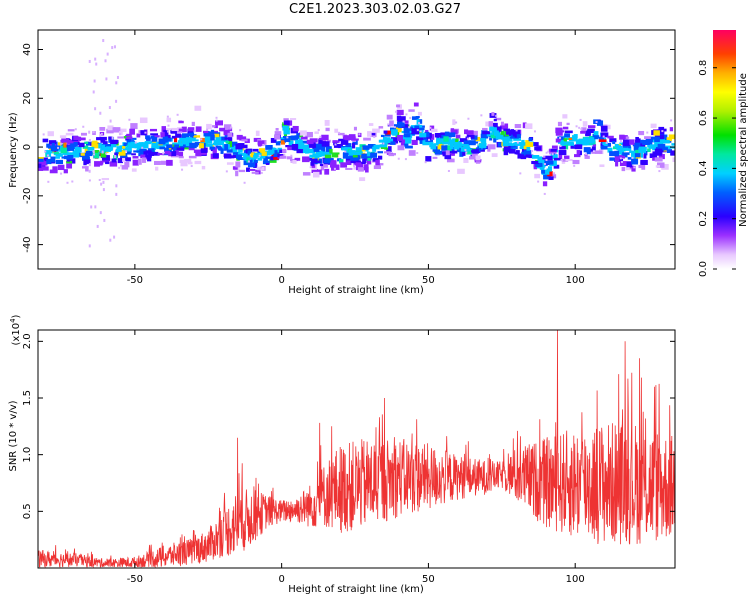 This screenshot has width=750, height=600. I want to click on spectrogram-ylabel: Frequency (Hz), so click(13, 150).